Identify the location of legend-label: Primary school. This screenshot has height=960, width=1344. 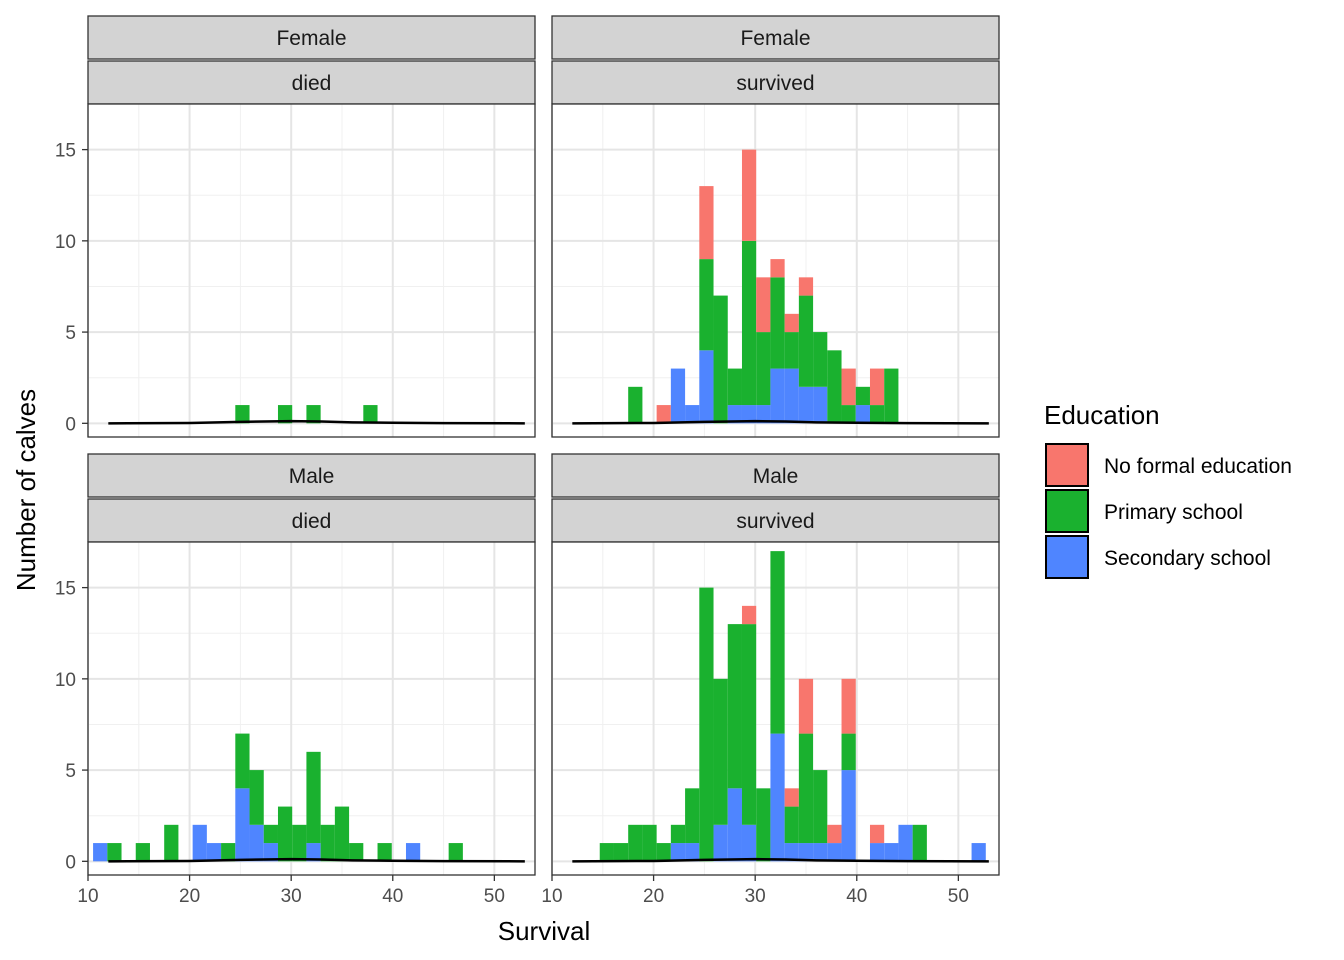
(1173, 512).